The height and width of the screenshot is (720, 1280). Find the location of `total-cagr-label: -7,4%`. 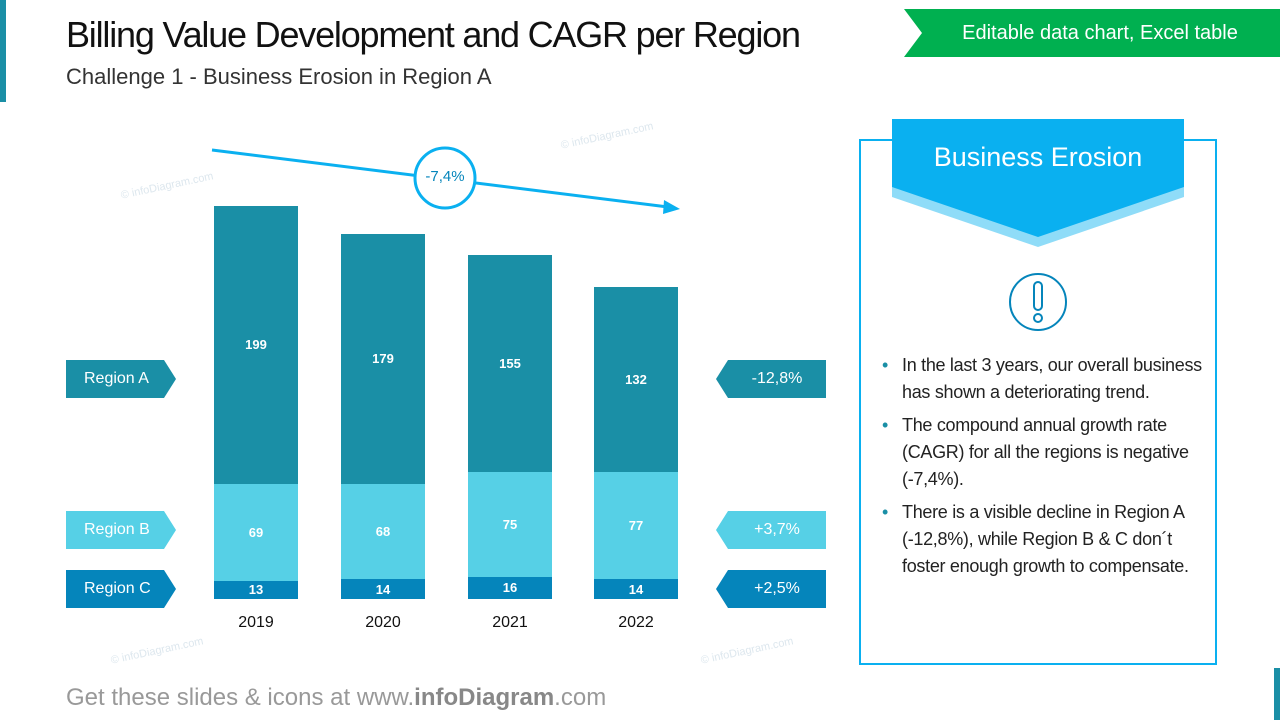

total-cagr-label: -7,4% is located at coordinates (445, 176).